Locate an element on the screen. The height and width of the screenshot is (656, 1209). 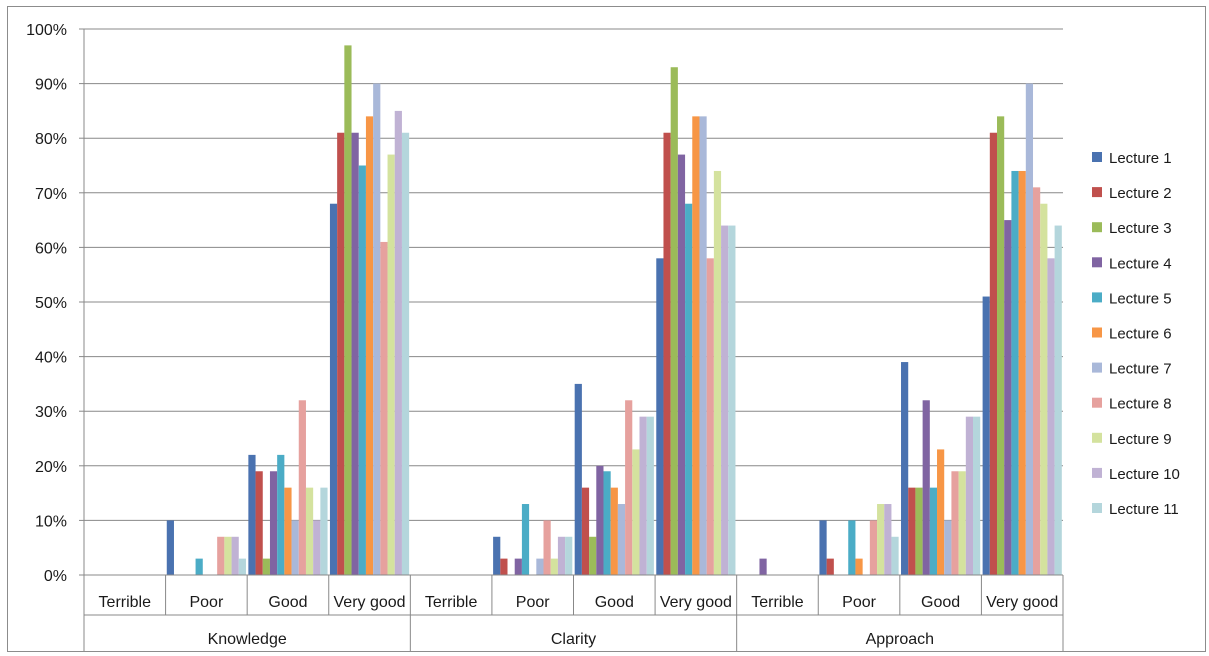
legend-label: Lecture 7 is located at coordinates (1140, 369).